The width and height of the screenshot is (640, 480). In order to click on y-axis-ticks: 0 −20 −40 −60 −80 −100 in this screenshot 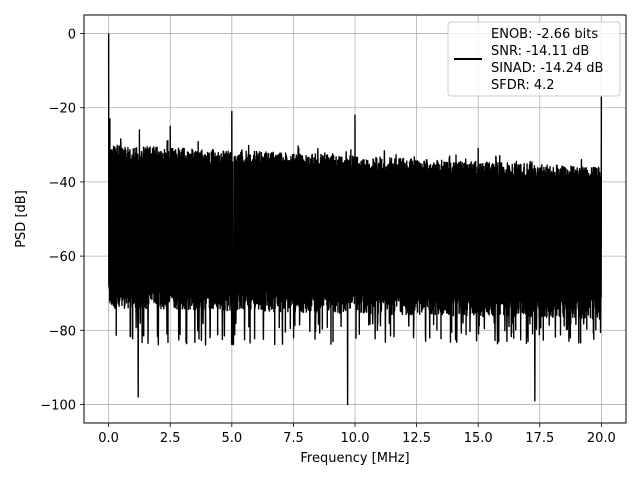, I will do `click(62, 220)`.